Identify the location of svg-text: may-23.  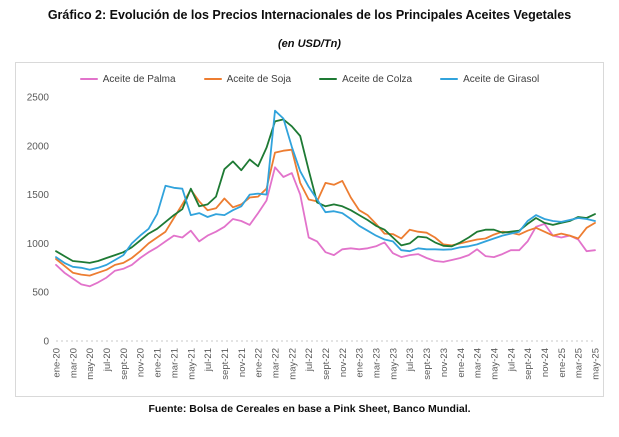
(393, 364).